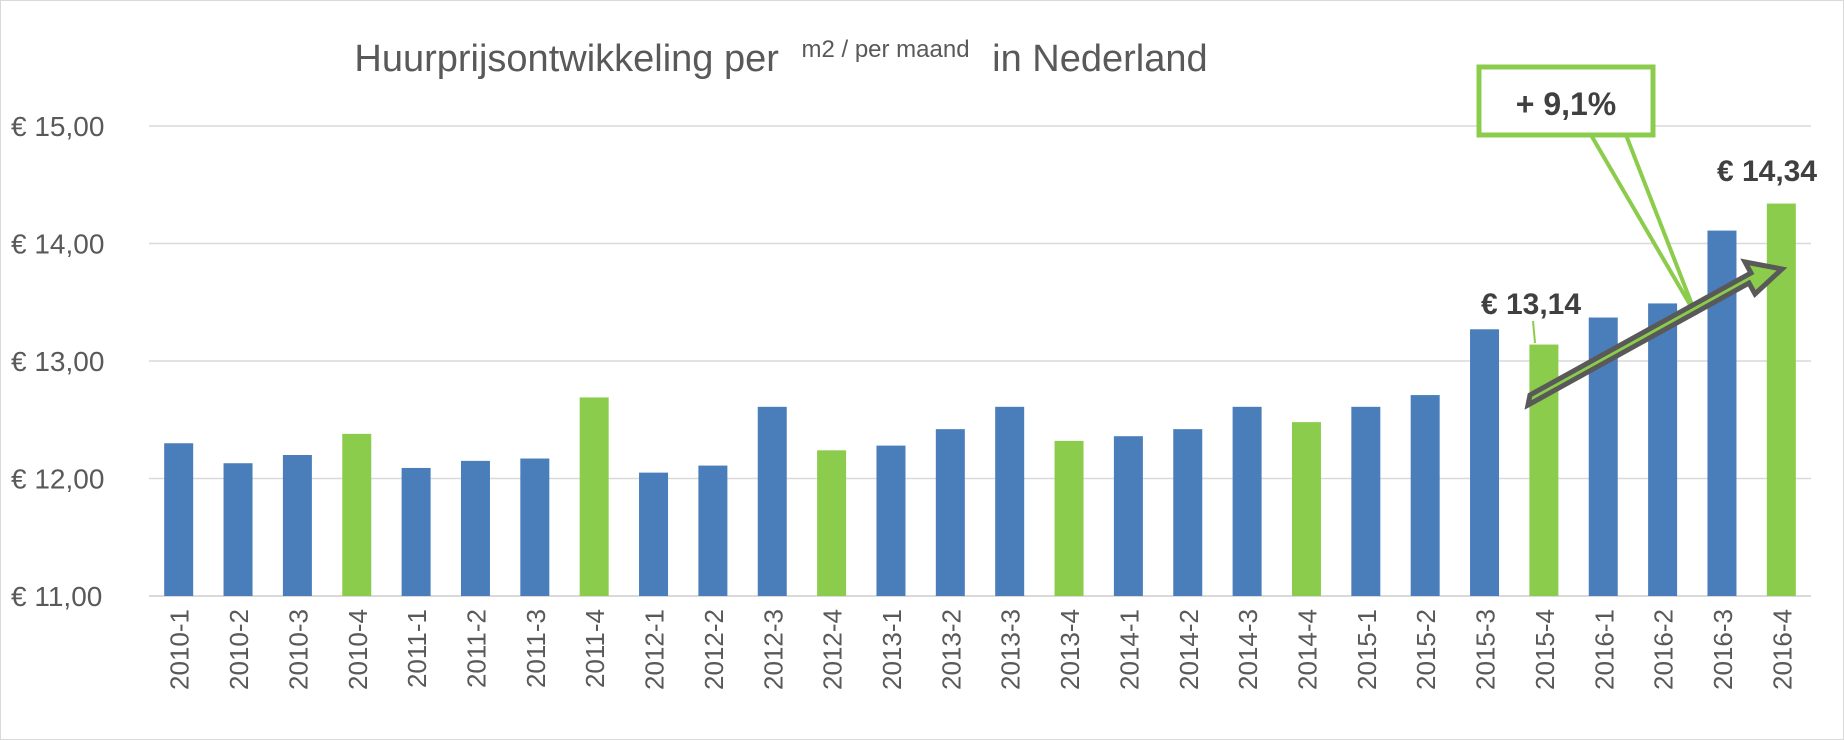  What do you see at coordinates (833, 649) in the screenshot?
I see `x-tick-label-2012-4: 2012-4` at bounding box center [833, 649].